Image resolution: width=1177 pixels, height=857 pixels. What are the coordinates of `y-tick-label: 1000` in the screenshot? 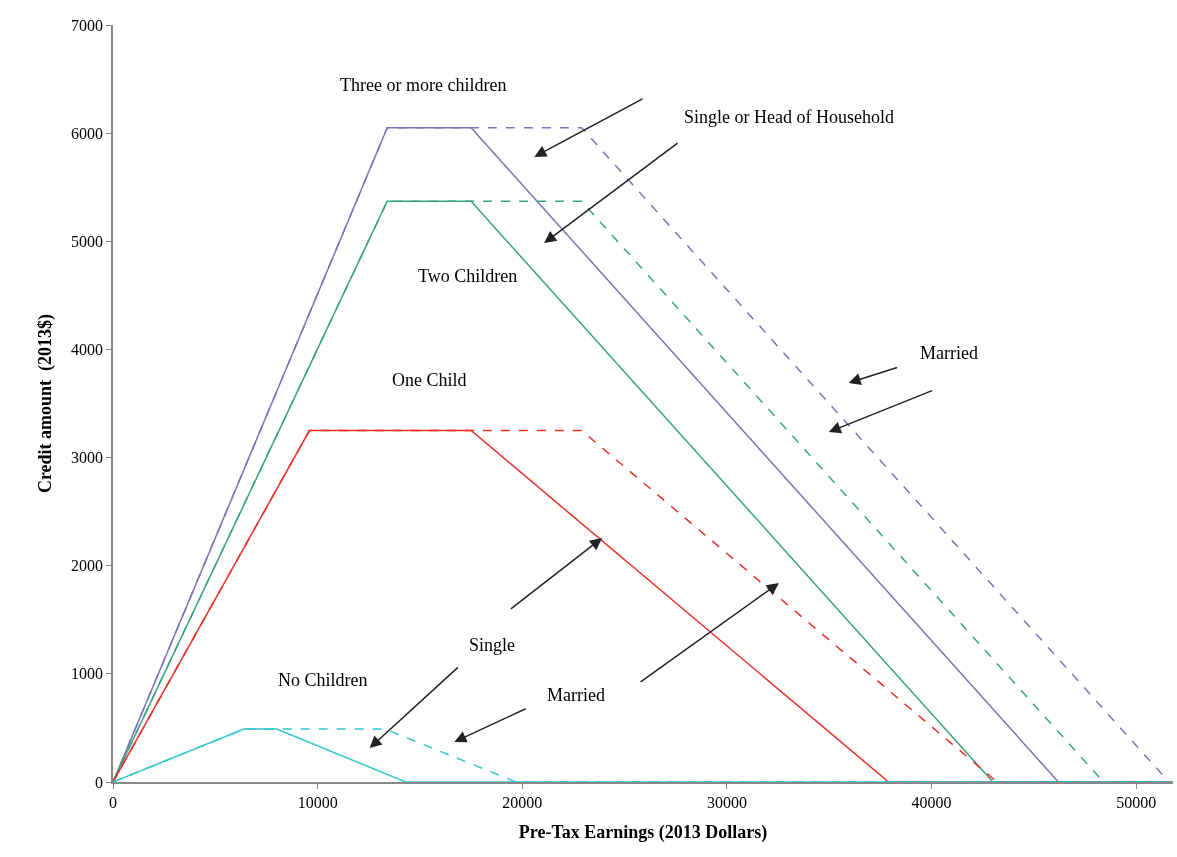 It's located at (87, 674).